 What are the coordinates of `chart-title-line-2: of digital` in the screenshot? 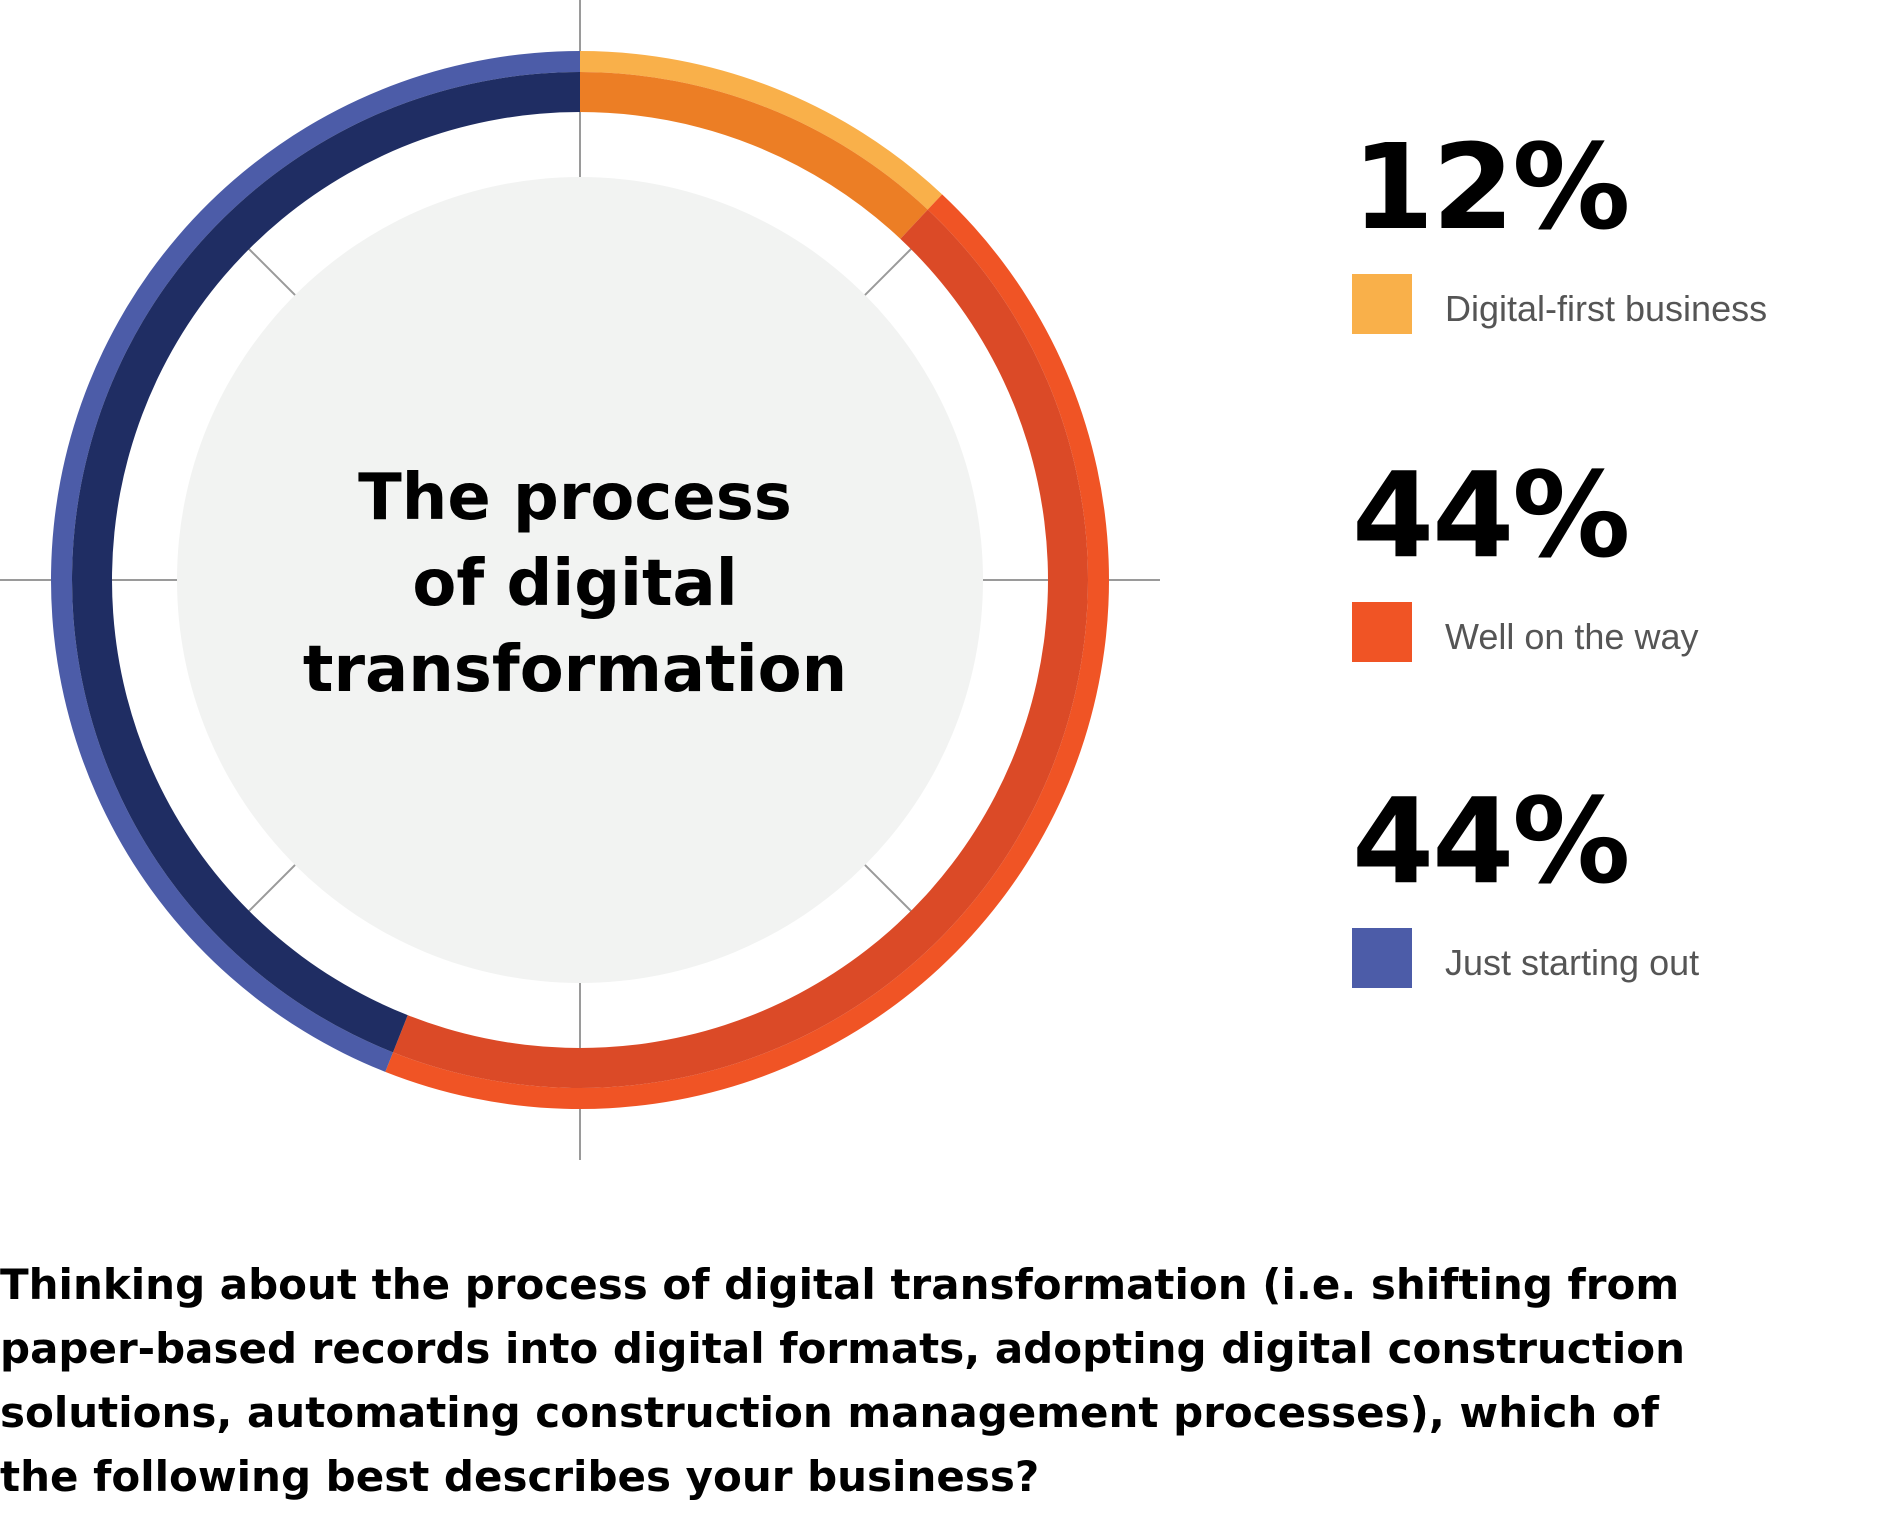 It's located at (575, 584).